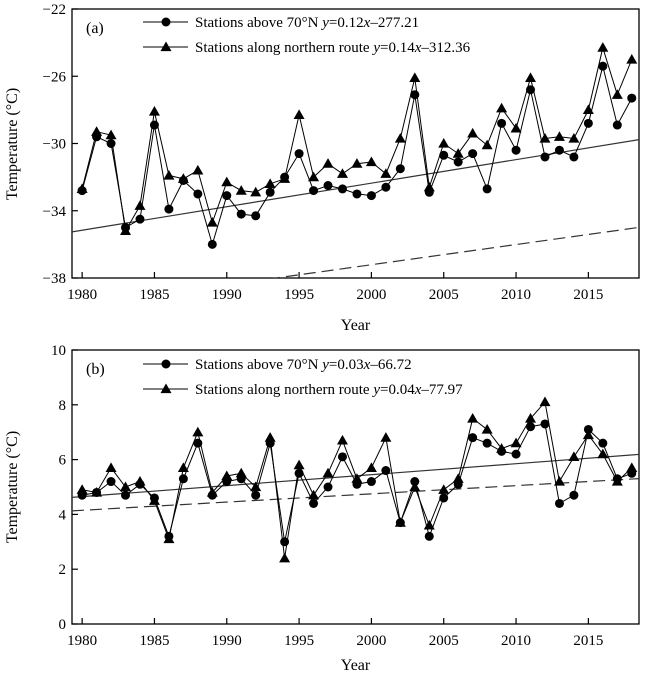 The height and width of the screenshot is (675, 650). What do you see at coordinates (441, 390) in the screenshot?
I see `legend-eq-intercept: –77.97` at bounding box center [441, 390].